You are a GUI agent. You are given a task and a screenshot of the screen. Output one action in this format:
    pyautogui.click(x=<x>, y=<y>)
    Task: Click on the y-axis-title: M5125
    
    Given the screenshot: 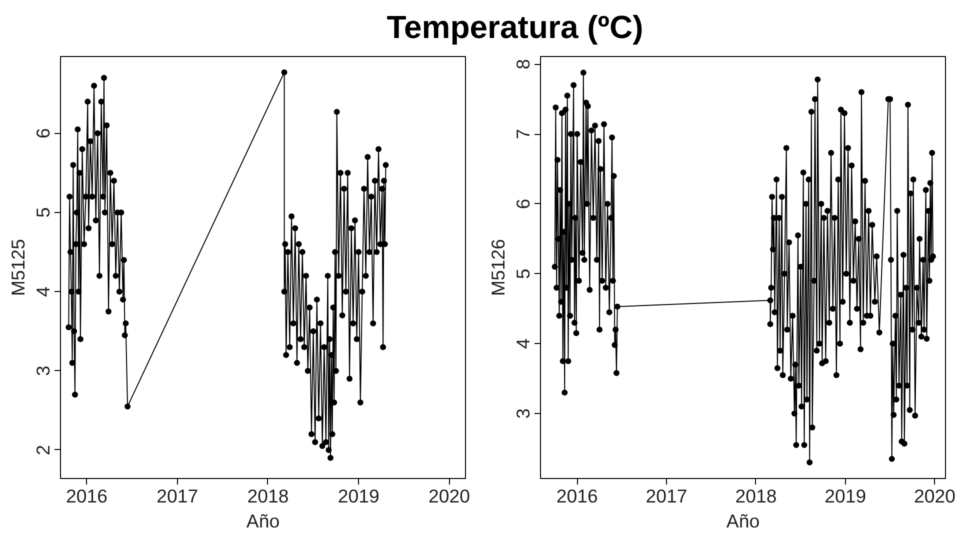 What is the action you would take?
    pyautogui.click(x=18, y=267)
    